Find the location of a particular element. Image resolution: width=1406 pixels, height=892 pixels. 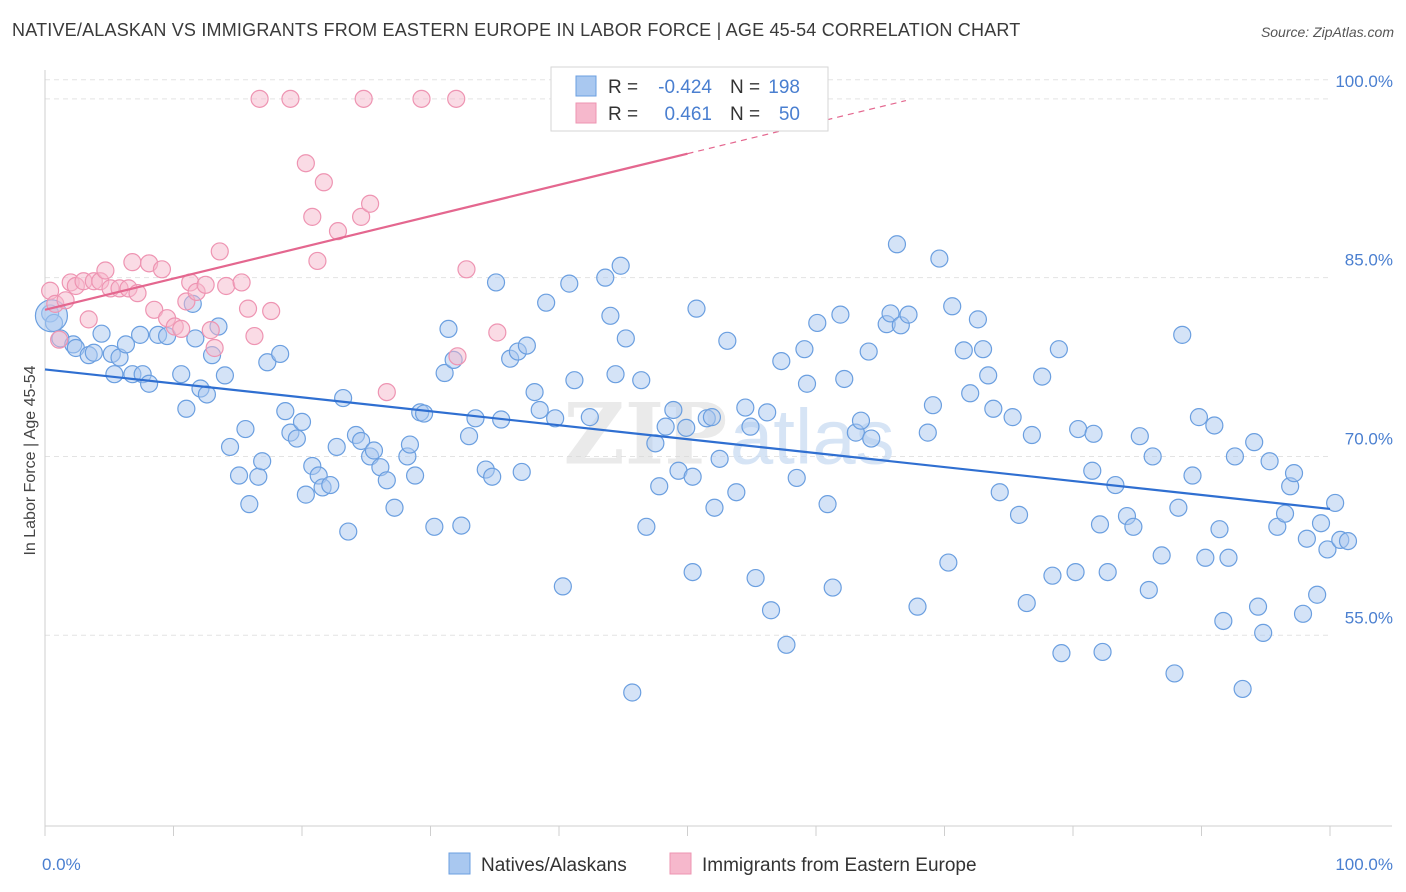

x-tick-label: 0.0% is located at coordinates (61, 864).